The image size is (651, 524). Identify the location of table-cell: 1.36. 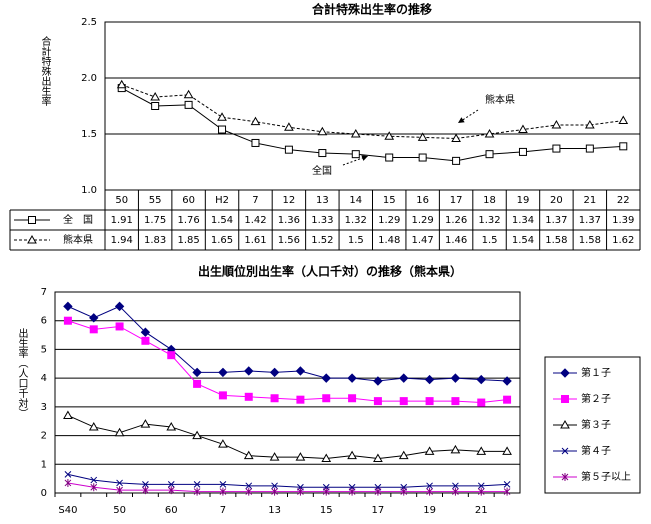
(289, 220).